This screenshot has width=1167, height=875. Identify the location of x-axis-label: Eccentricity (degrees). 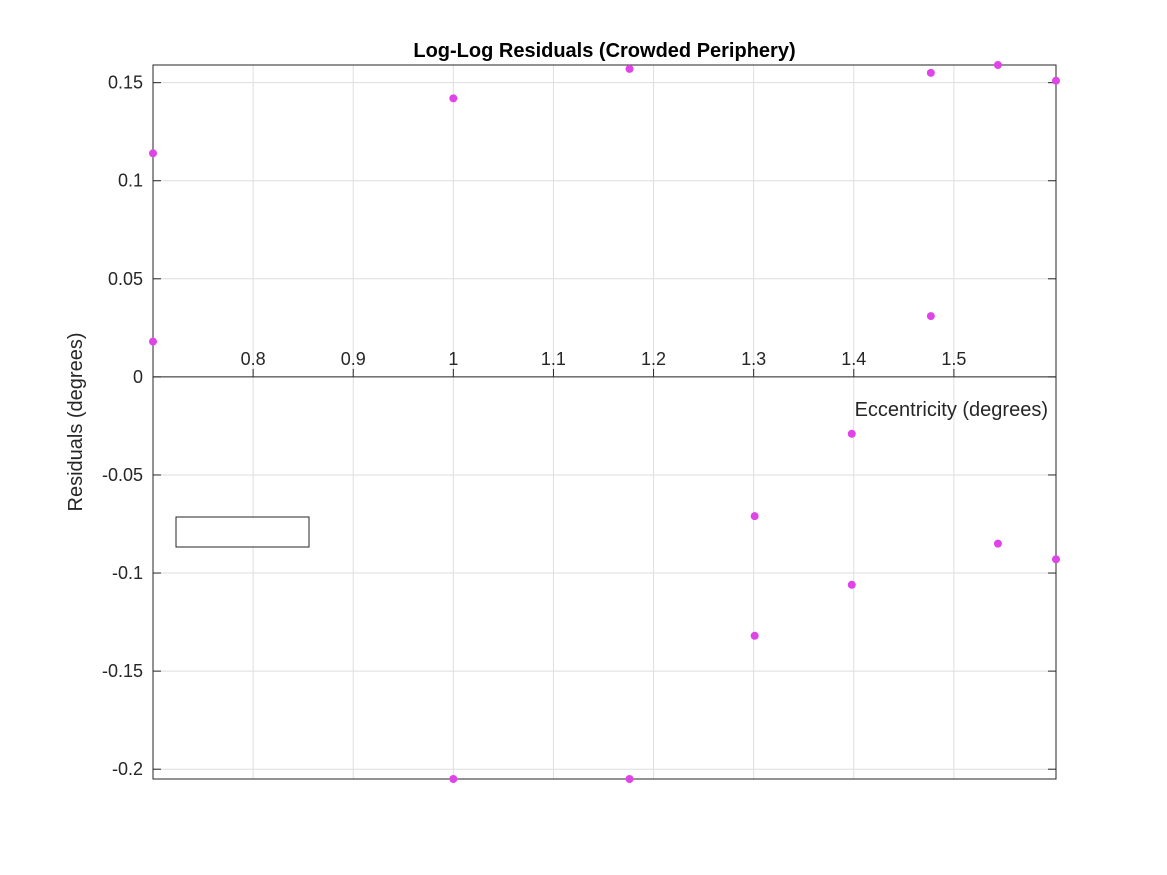
(951, 410).